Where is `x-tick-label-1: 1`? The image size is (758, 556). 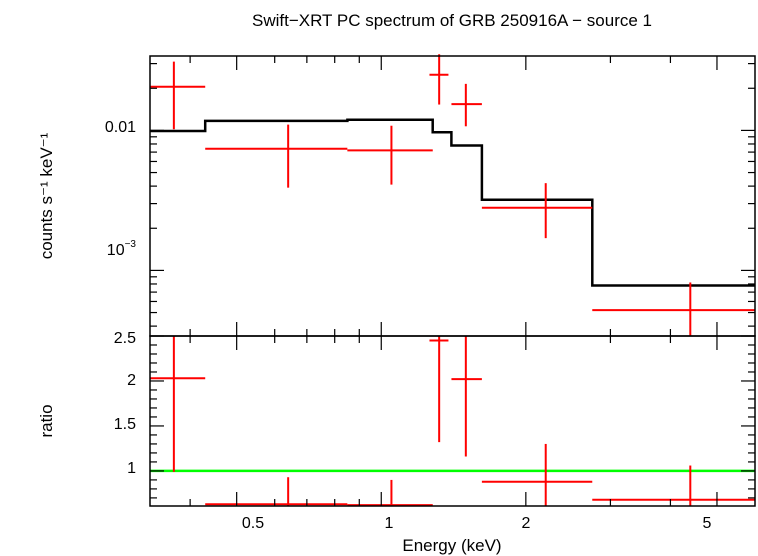
x-tick-label-1: 1 is located at coordinates (389, 523).